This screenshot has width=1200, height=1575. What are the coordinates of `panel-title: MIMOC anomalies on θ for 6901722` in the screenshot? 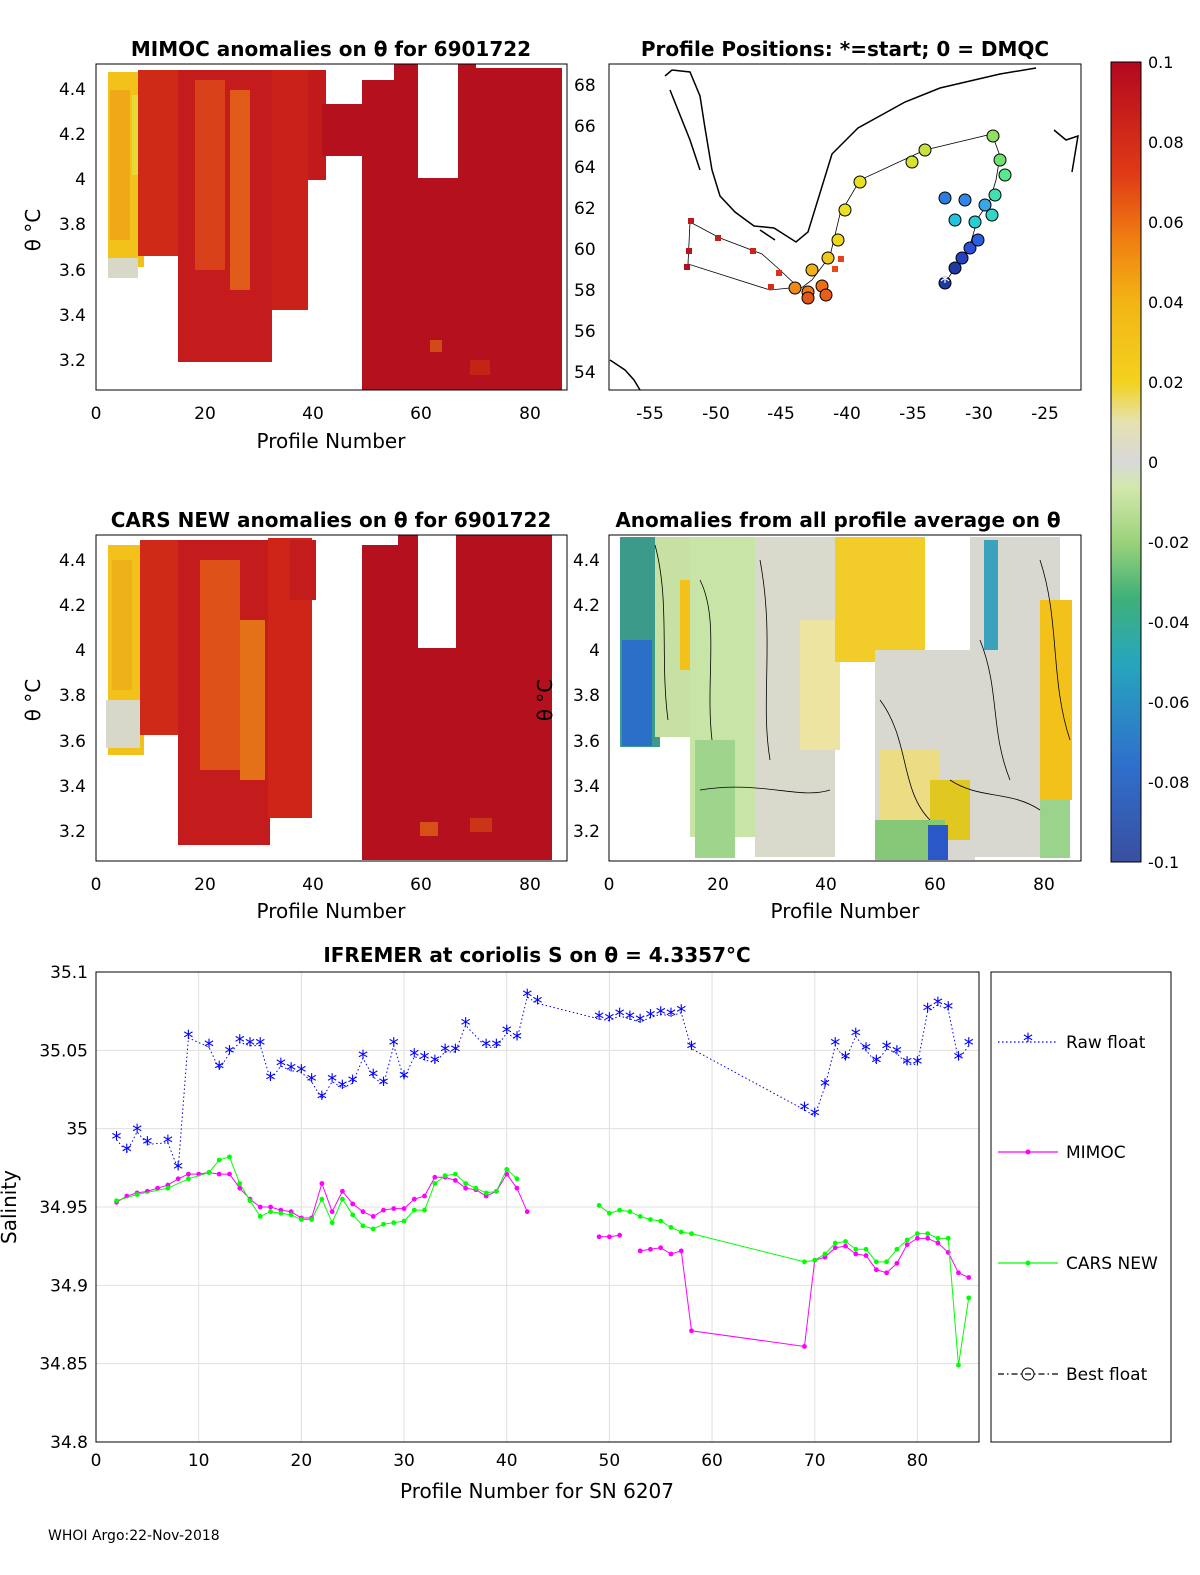 It's located at (331, 49).